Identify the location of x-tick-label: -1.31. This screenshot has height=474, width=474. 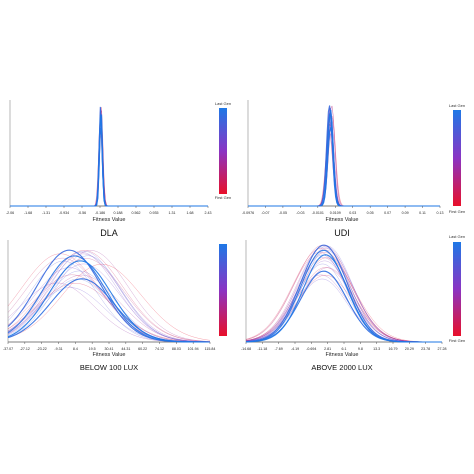
(46, 213).